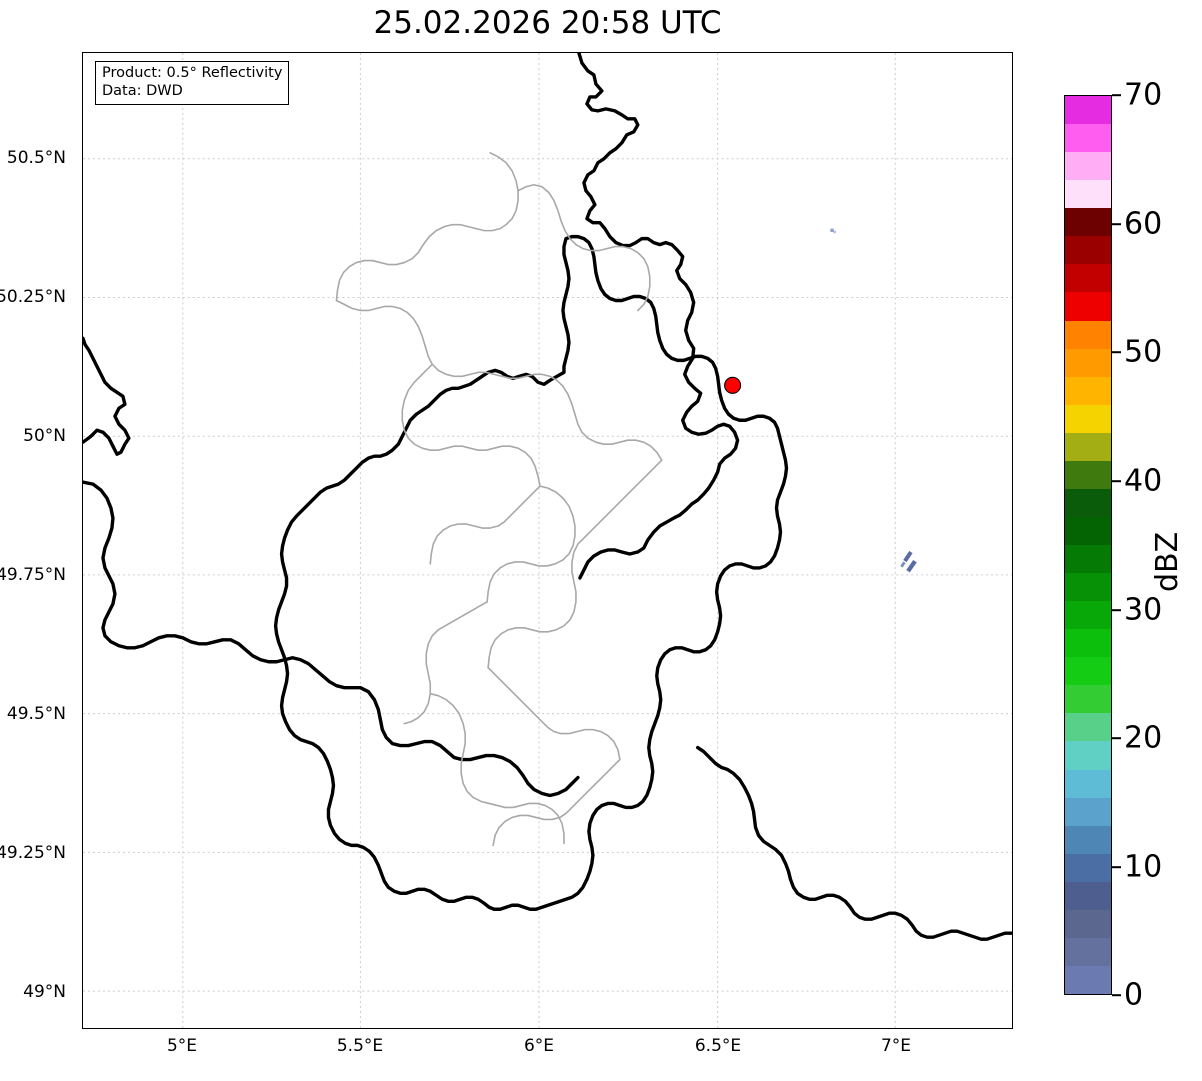 The height and width of the screenshot is (1081, 1202). Describe the element at coordinates (33, 853) in the screenshot. I see `y-tick-label-5: 49.25°N` at that location.